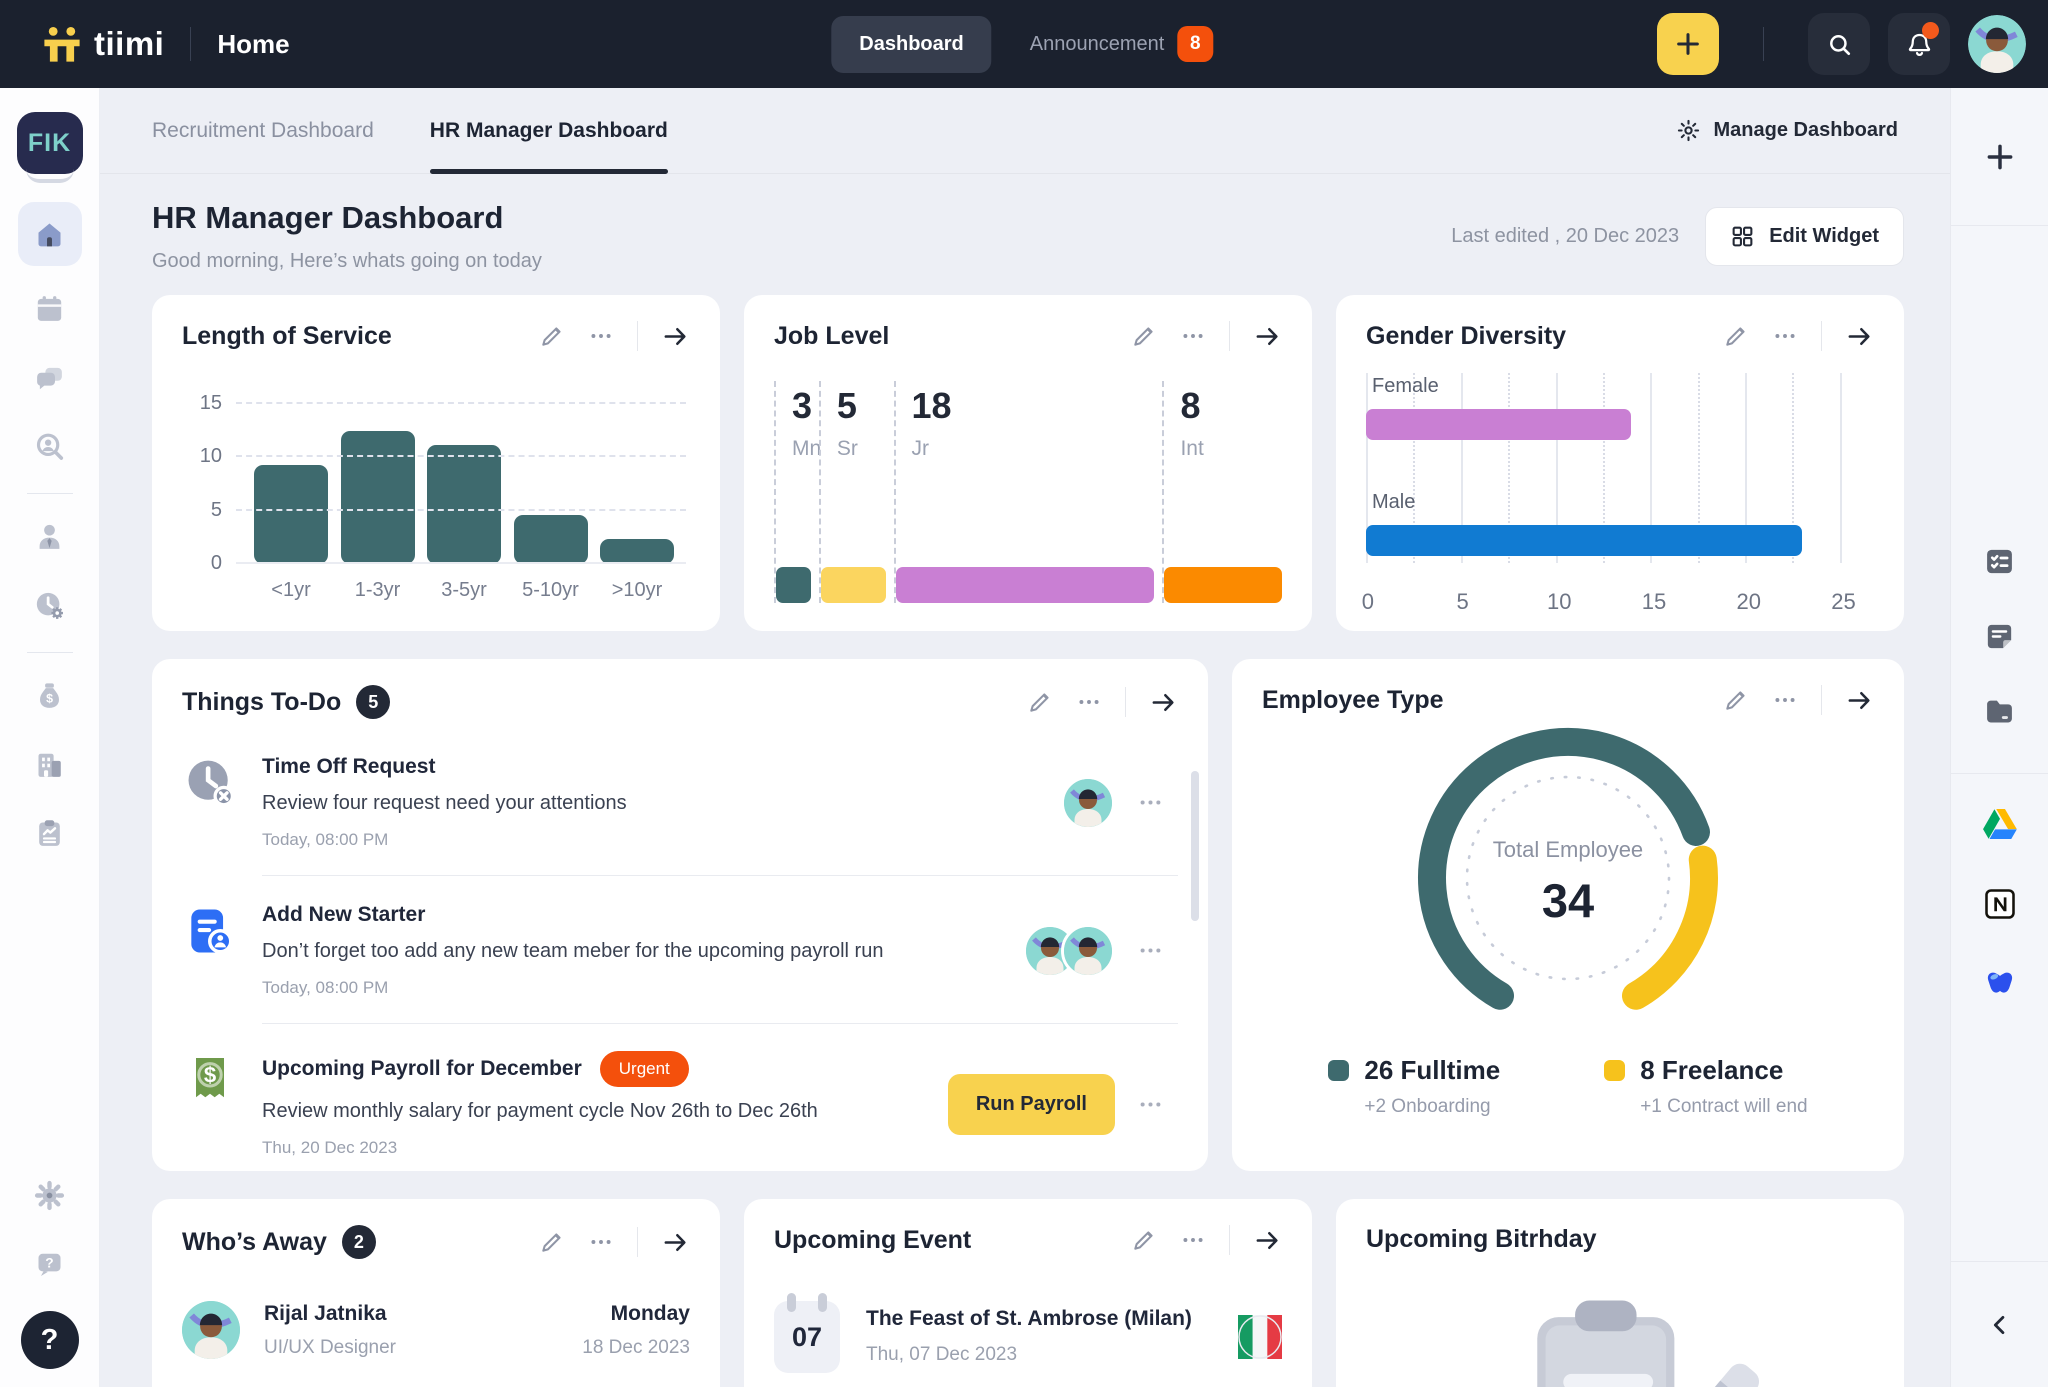 Image resolution: width=2048 pixels, height=1387 pixels. Describe the element at coordinates (2000, 157) in the screenshot. I see `plus-icon` at that location.